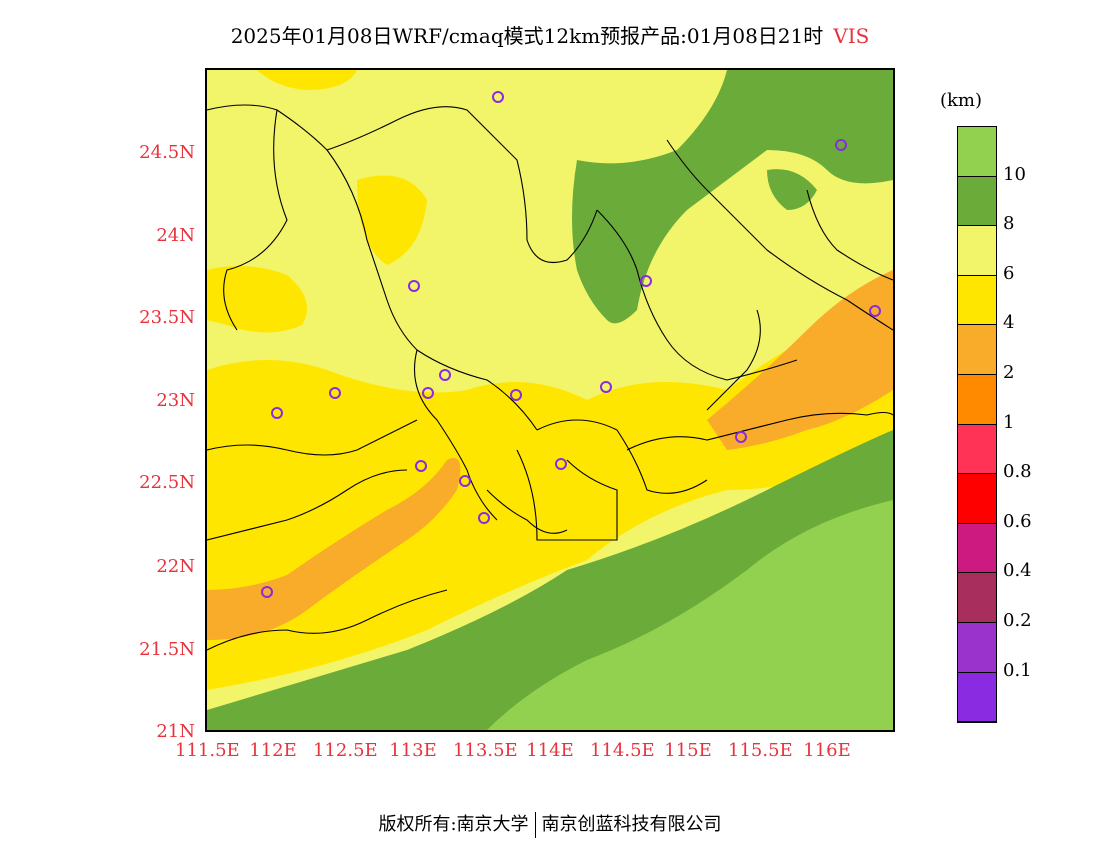  What do you see at coordinates (527, 36) in the screenshot?
I see `title-text: 2025年01月08日WRF/cmaq模式12km预报产品:01月08日21时` at bounding box center [527, 36].